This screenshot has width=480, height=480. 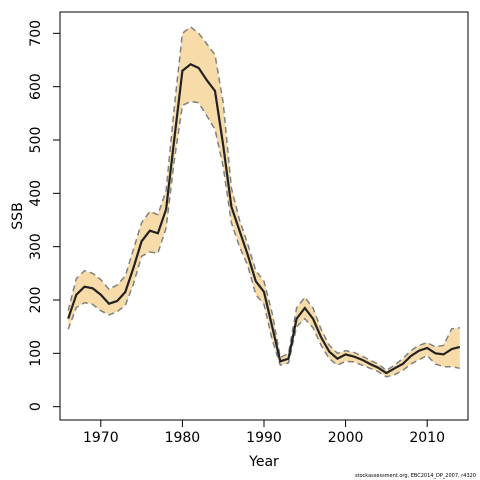 I want to click on y-tick-label: 100, so click(x=36, y=353).